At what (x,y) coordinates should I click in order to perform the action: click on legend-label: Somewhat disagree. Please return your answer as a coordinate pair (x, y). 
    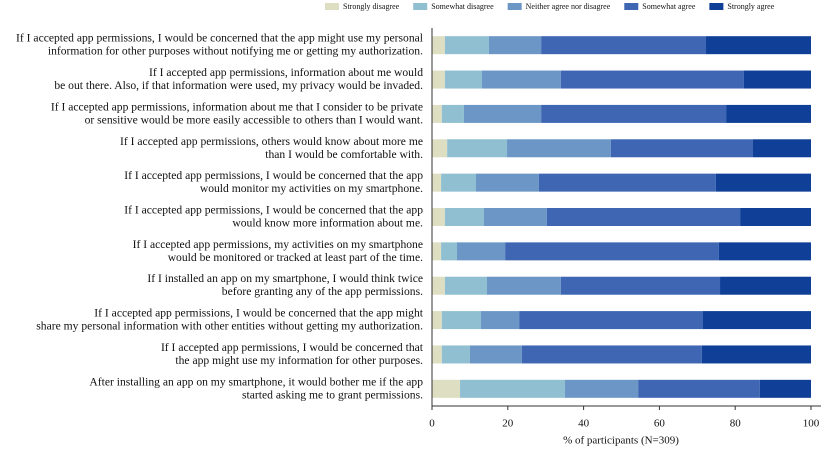
    Looking at the image, I should click on (462, 6).